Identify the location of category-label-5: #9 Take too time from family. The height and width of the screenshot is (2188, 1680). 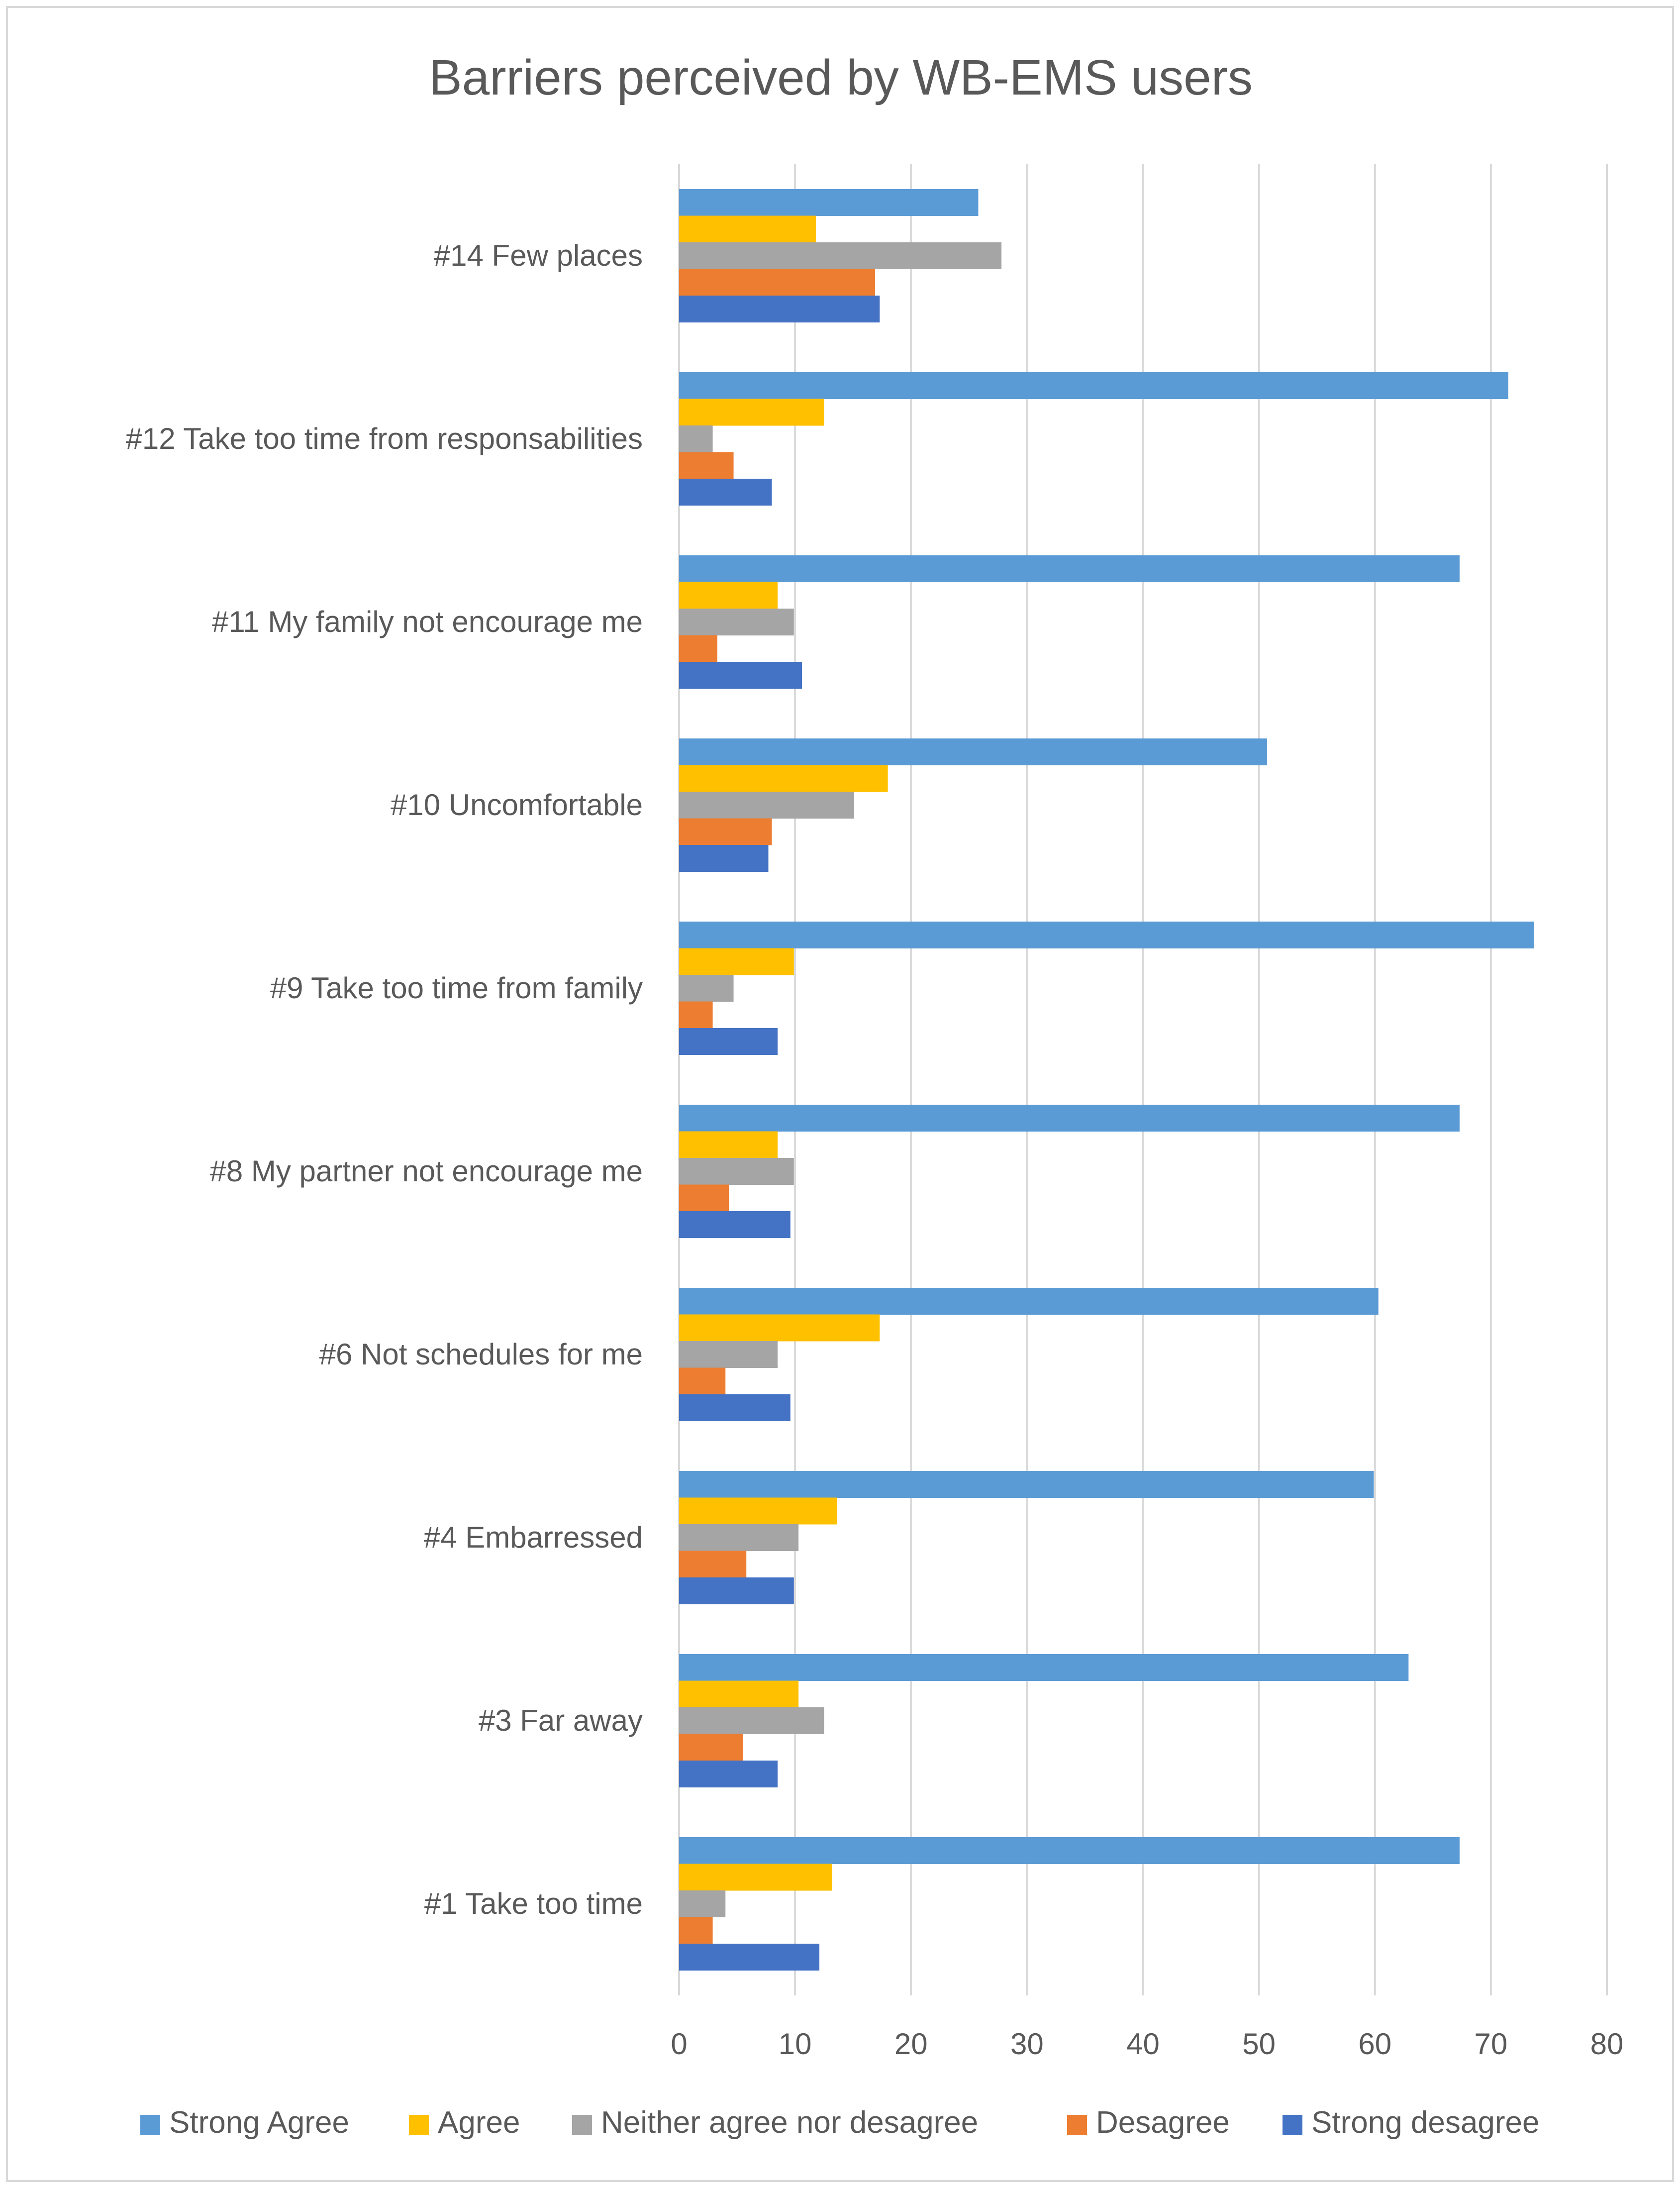
(457, 988).